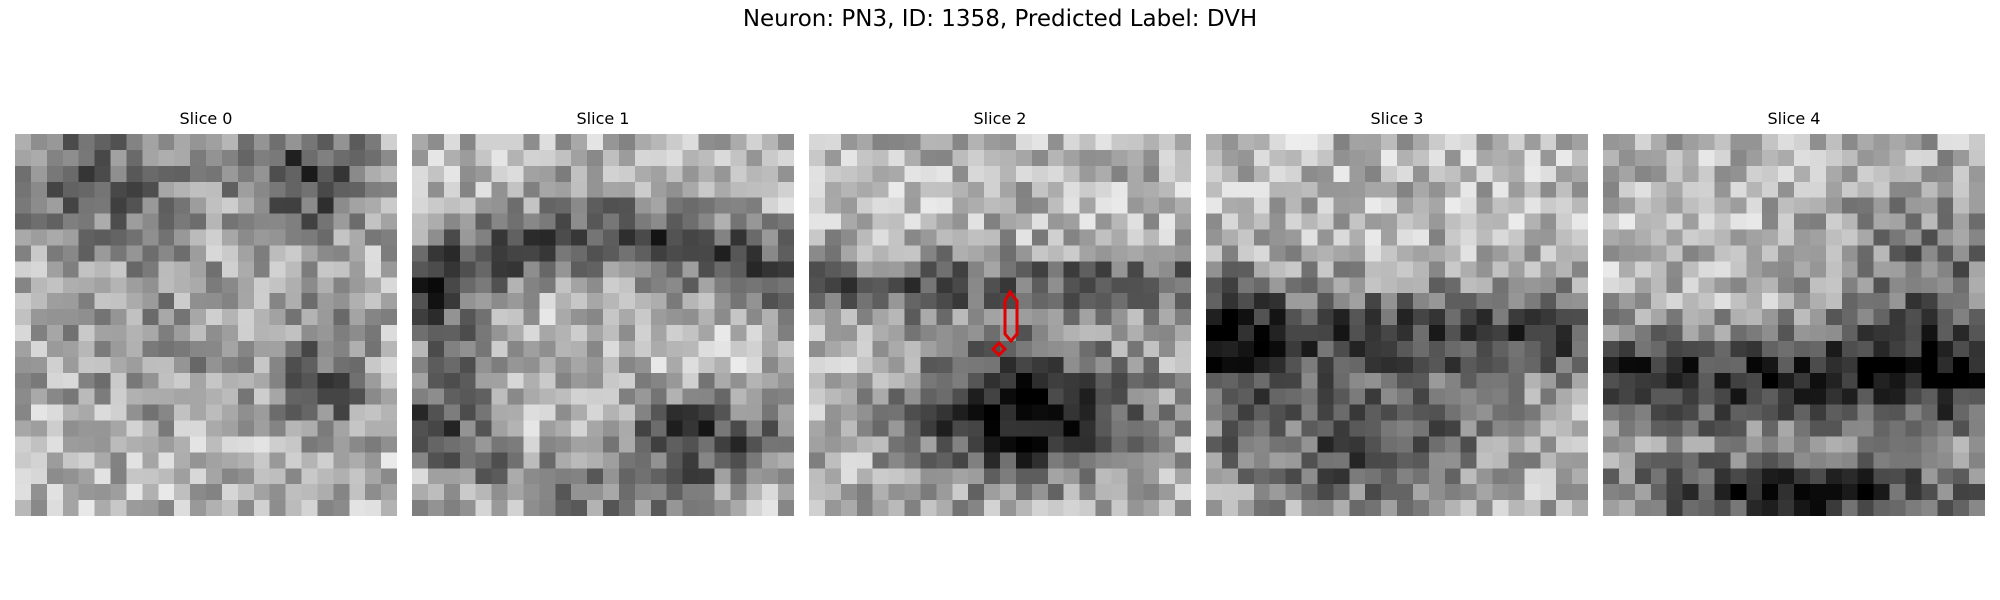 Image resolution: width=2000 pixels, height=600 pixels. I want to click on contour-outline, so click(1011, 316).